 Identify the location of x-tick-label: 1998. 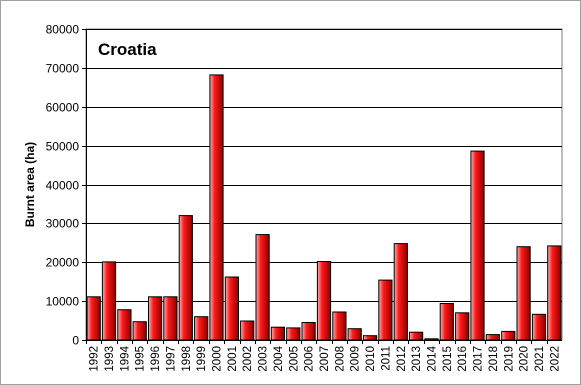
(187, 359).